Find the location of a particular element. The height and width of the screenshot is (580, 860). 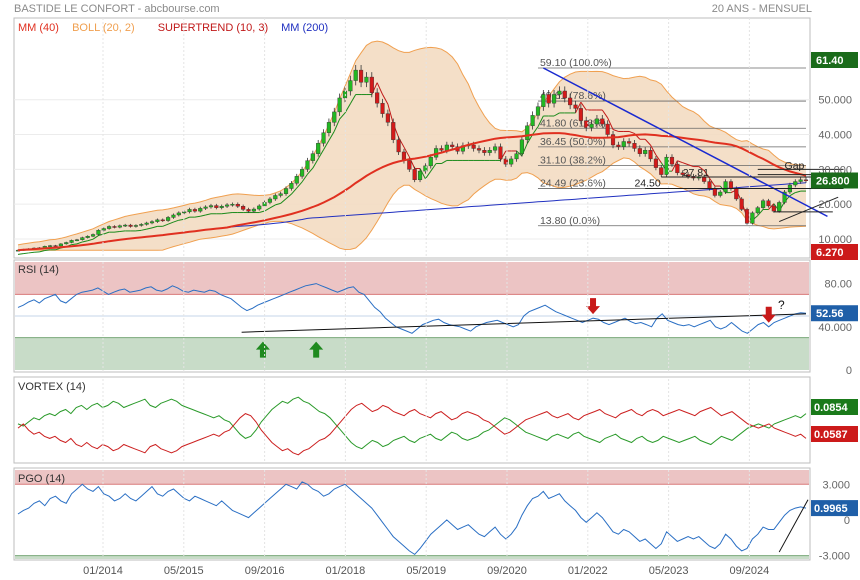

chart-title: BASTIDE LE CONFORT - abcbourse.com is located at coordinates (117, 9).